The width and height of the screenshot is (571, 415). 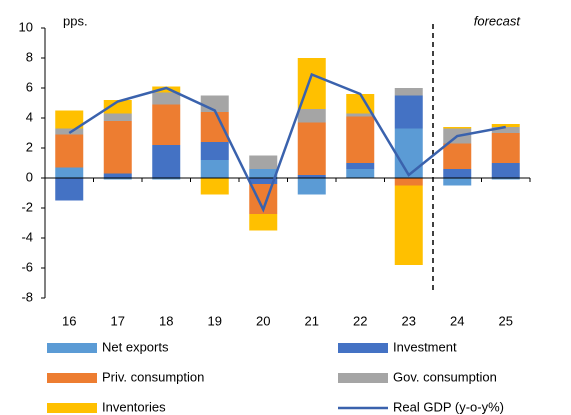 What do you see at coordinates (69, 320) in the screenshot?
I see `x-tick-label: 16` at bounding box center [69, 320].